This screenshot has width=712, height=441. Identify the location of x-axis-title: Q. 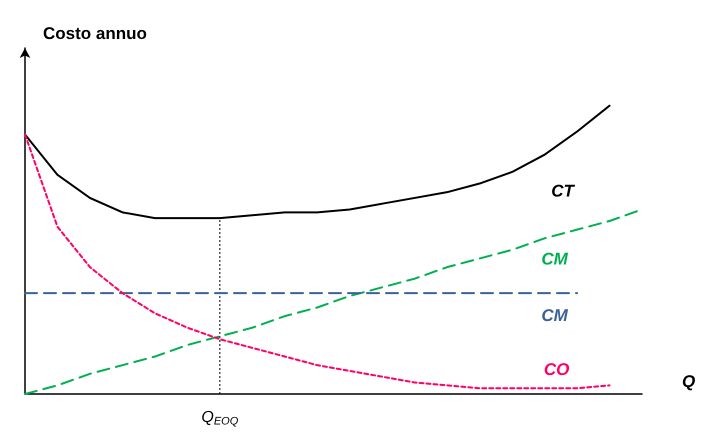
(689, 381).